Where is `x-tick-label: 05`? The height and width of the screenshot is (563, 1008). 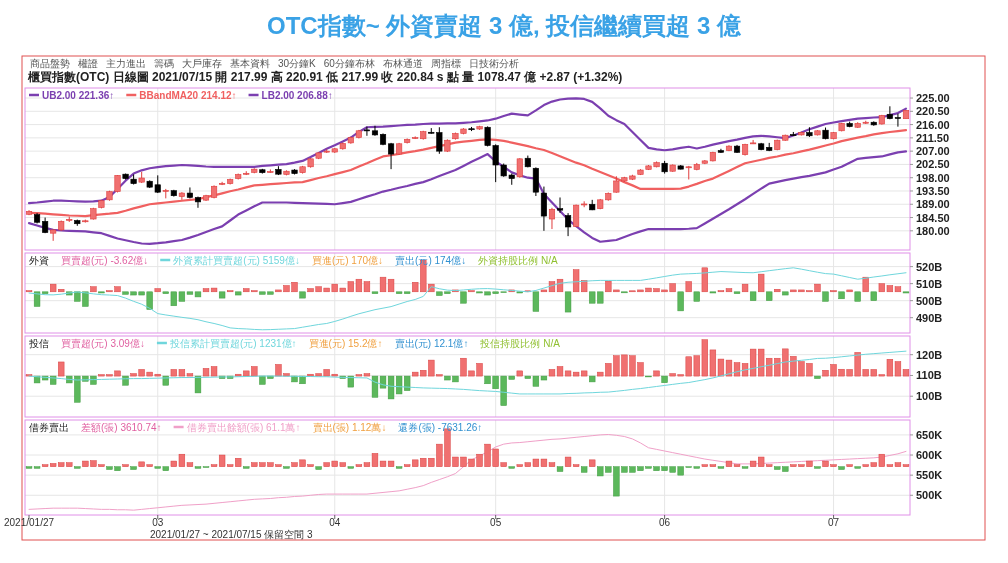
x-tick-label: 05 is located at coordinates (496, 522).